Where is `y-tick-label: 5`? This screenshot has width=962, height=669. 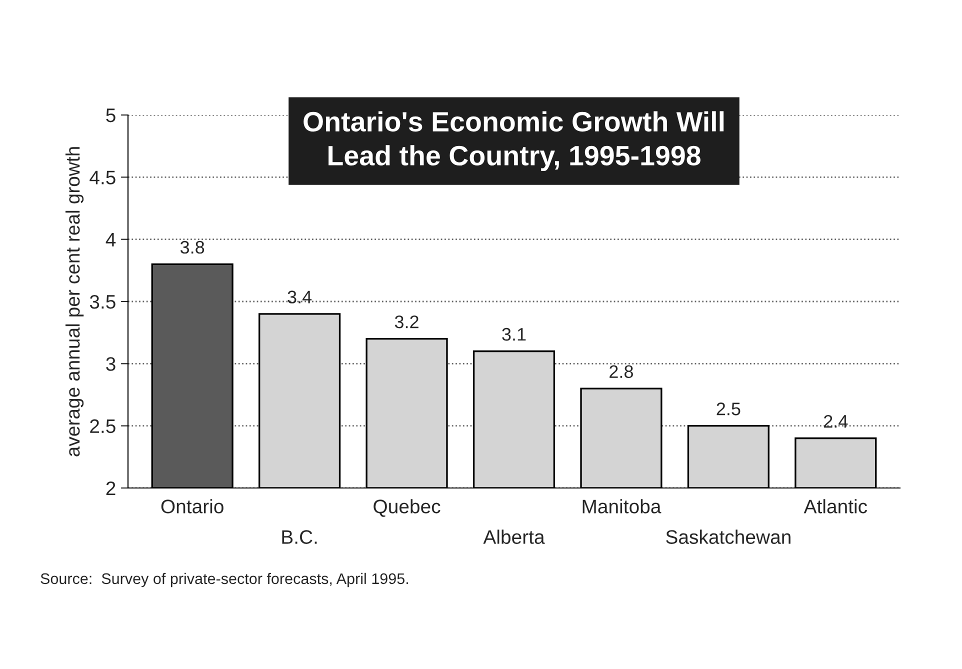
y-tick-label: 5 is located at coordinates (111, 115).